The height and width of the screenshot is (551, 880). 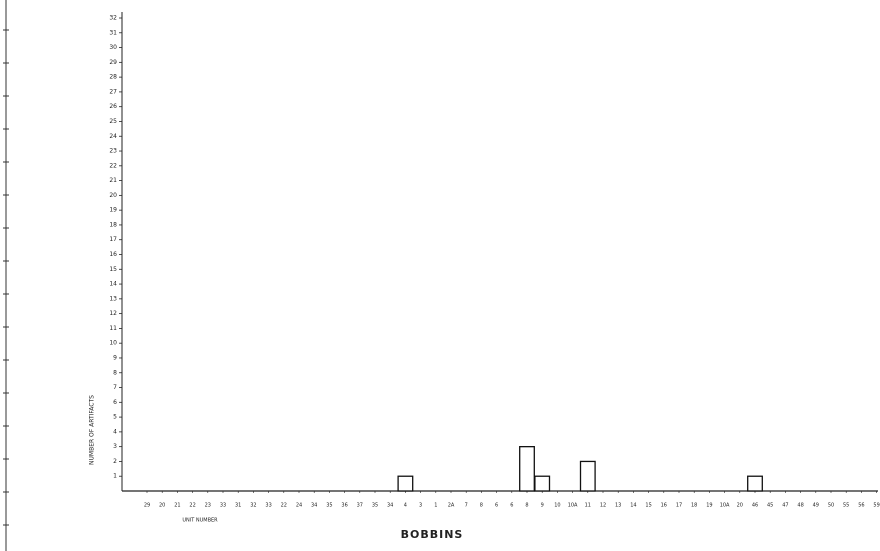 What do you see at coordinates (115, 431) in the screenshot?
I see `y-tick-label: 4` at bounding box center [115, 431].